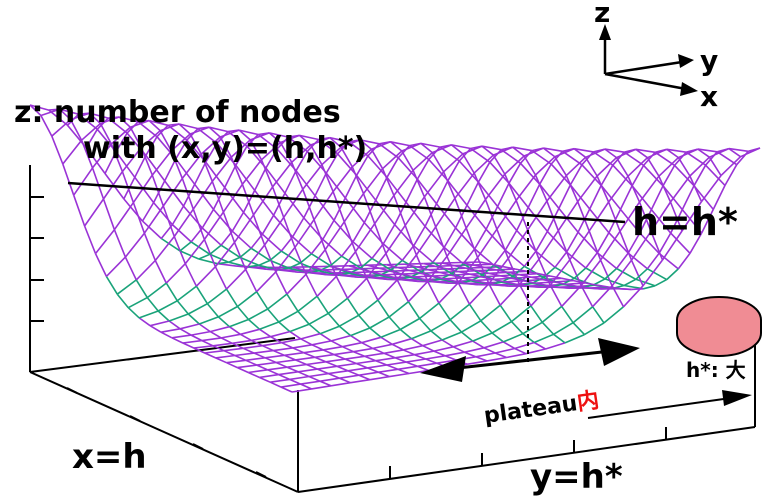  What do you see at coordinates (709, 60) in the screenshot?
I see `axis-indicator-y: y` at bounding box center [709, 60].